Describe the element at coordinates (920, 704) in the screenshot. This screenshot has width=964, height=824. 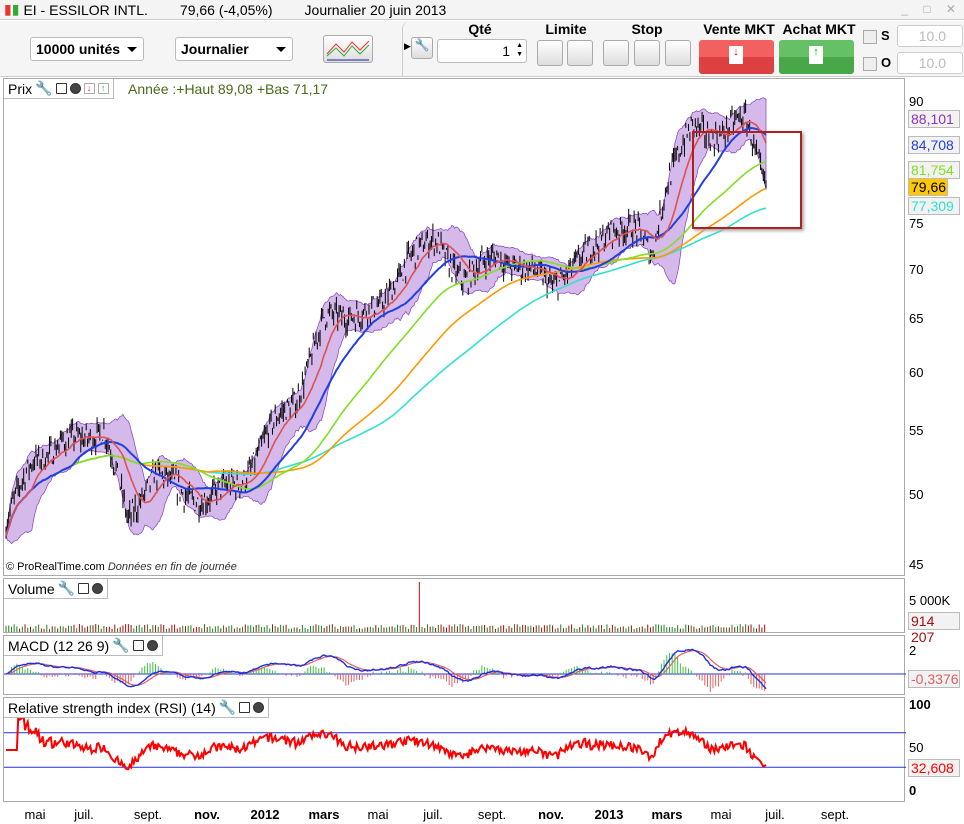
I see `rsi-tick-100: 100` at that location.